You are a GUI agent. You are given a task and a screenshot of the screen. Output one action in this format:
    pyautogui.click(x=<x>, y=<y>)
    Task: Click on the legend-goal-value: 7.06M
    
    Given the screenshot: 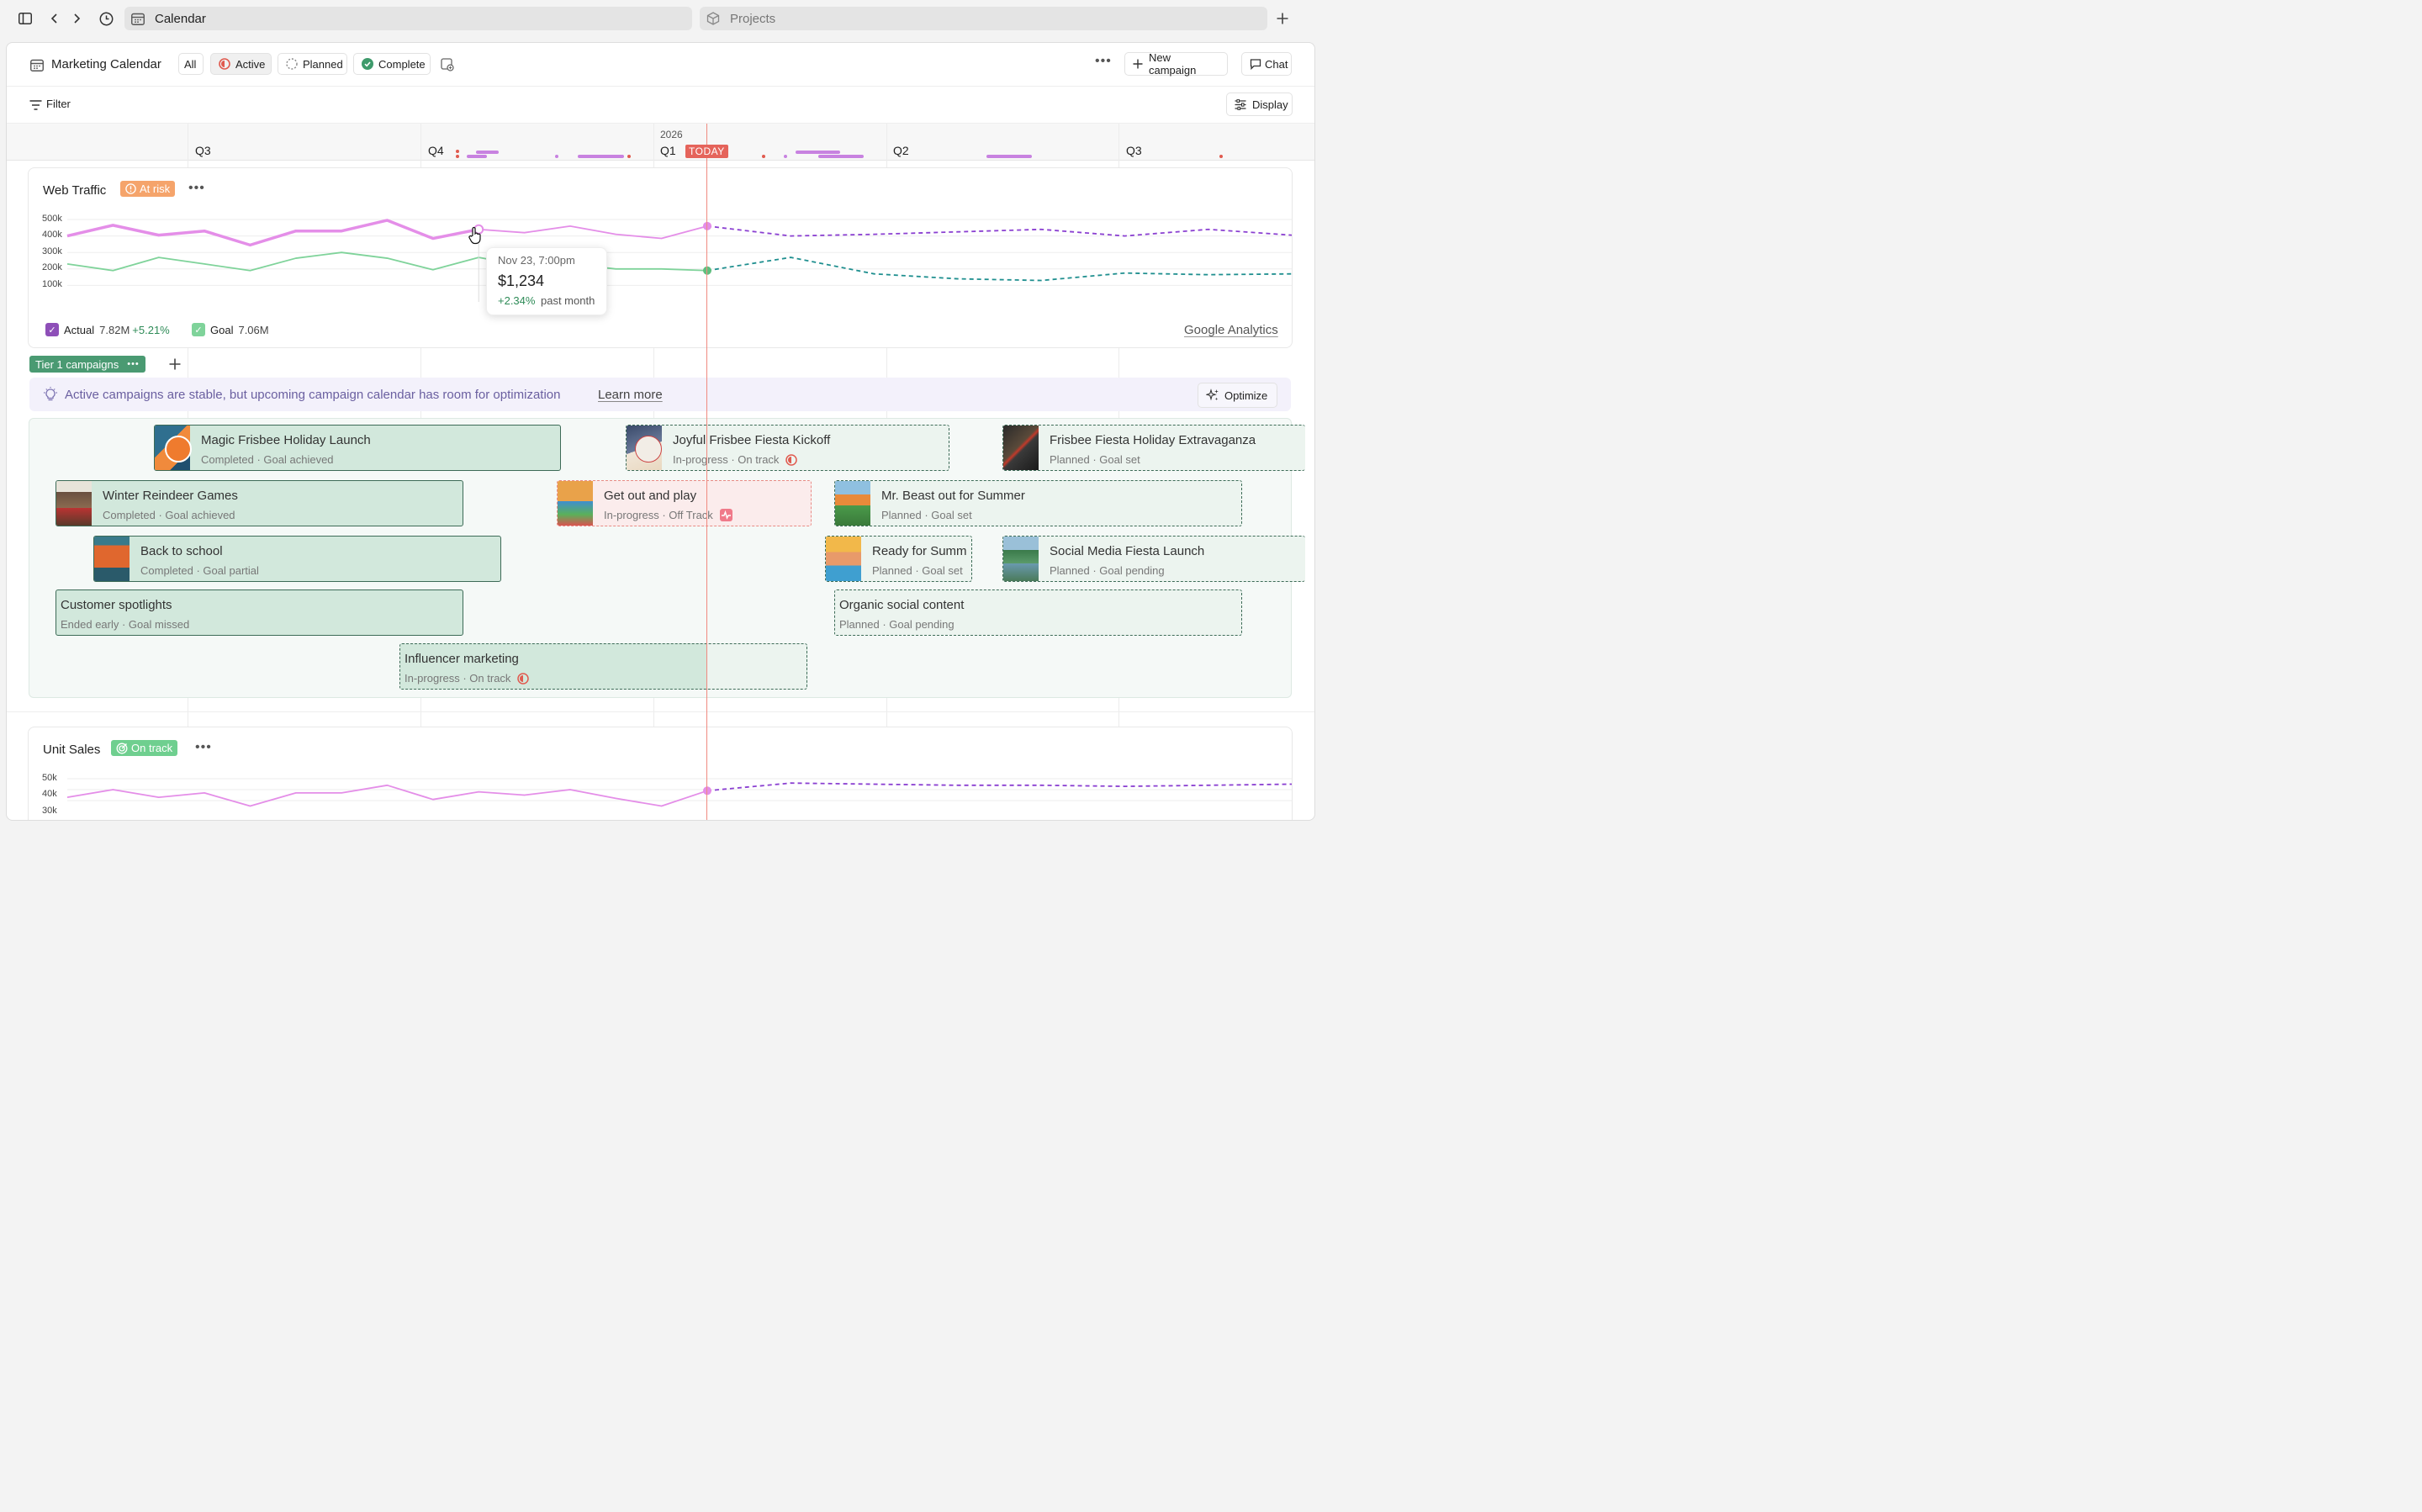 What is the action you would take?
    pyautogui.click(x=253, y=329)
    